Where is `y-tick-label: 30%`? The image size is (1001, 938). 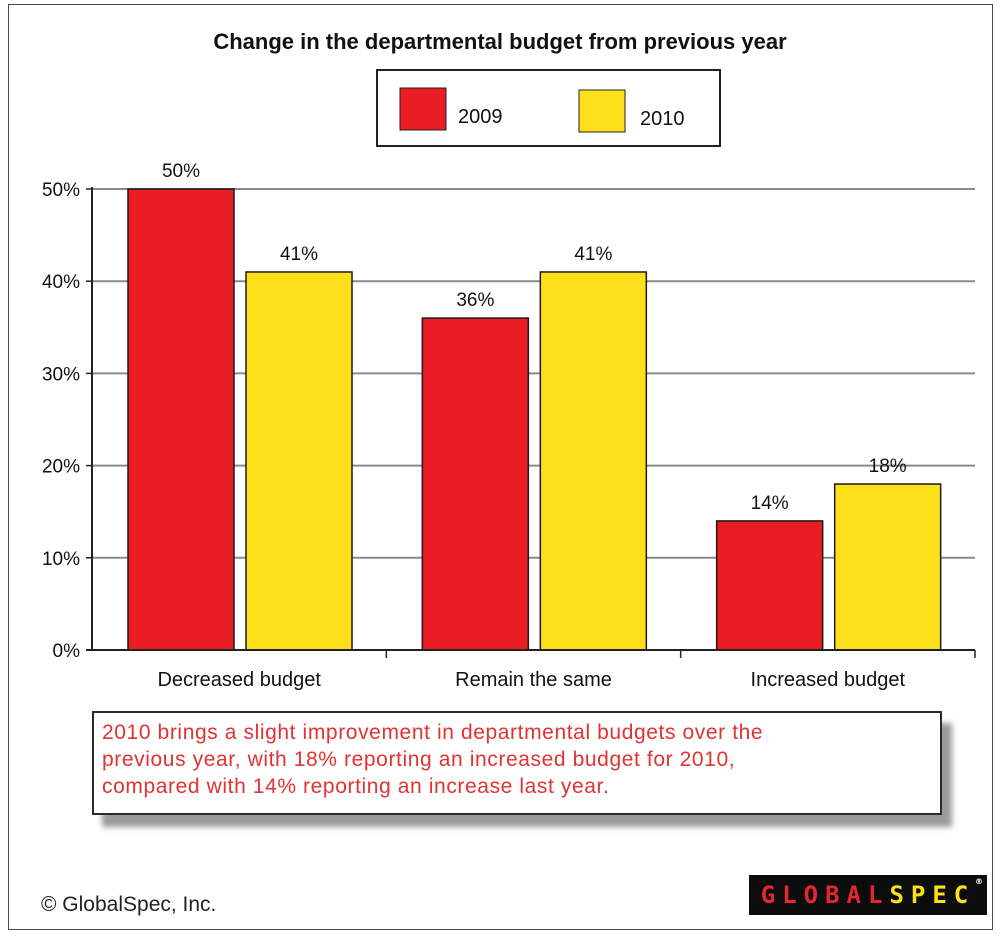
y-tick-label: 30% is located at coordinates (61, 374).